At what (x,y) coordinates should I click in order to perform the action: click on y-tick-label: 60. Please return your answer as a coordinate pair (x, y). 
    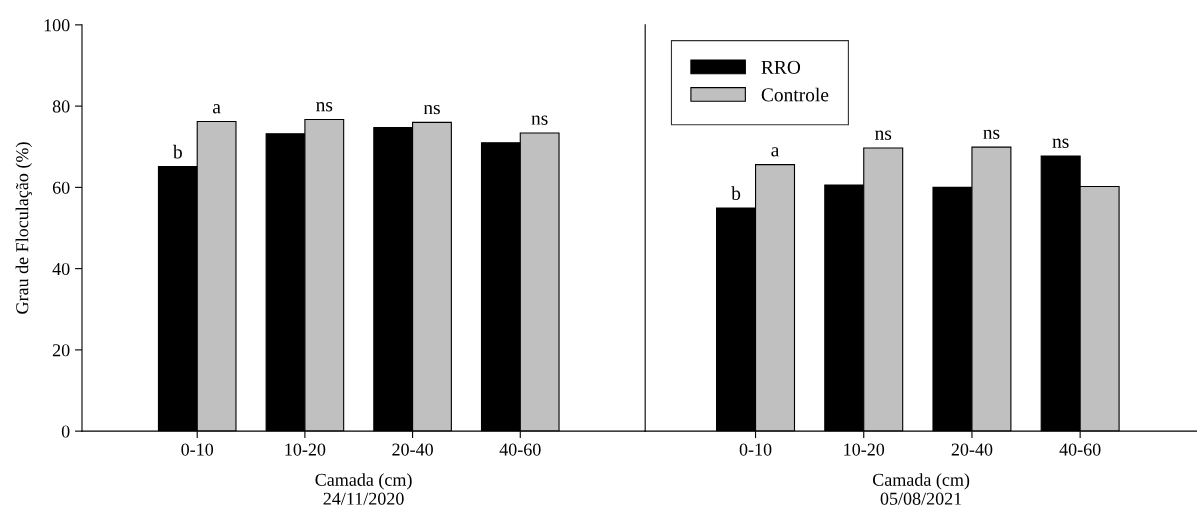
    Looking at the image, I should click on (61, 187).